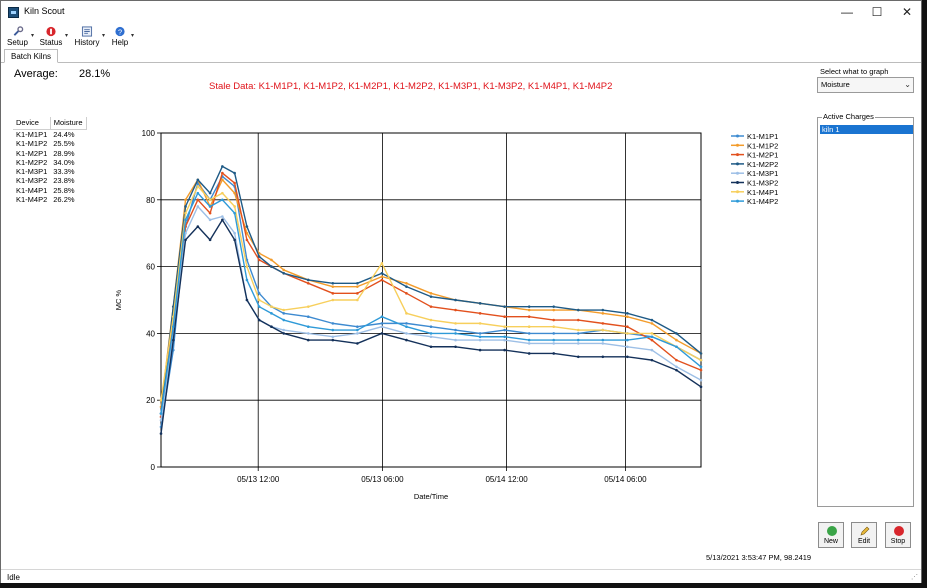 Image resolution: width=927 pixels, height=588 pixels. Describe the element at coordinates (854, 71) in the screenshot. I see `graph-select-label: Select what to graph` at that location.